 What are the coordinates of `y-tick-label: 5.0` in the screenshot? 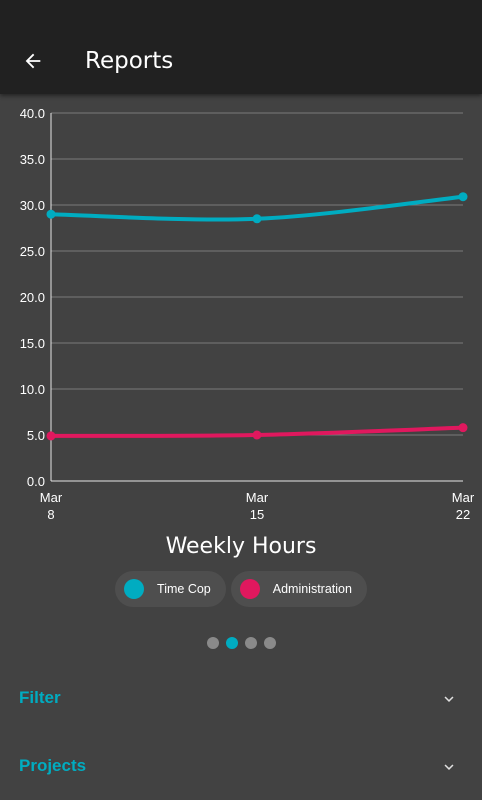 It's located at (36, 435).